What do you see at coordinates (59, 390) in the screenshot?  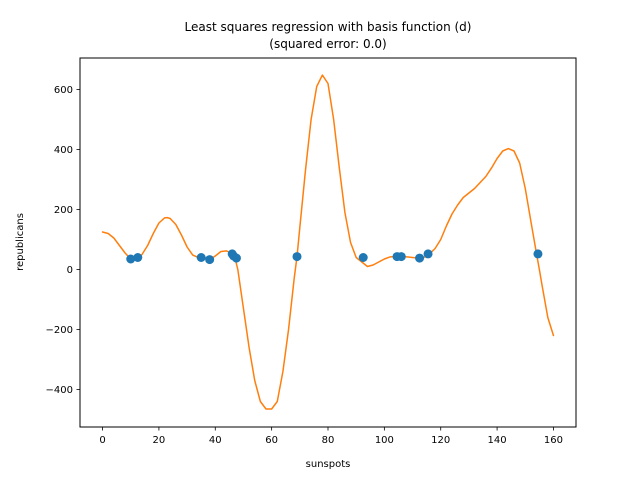 I see `y-tick-label: −400` at bounding box center [59, 390].